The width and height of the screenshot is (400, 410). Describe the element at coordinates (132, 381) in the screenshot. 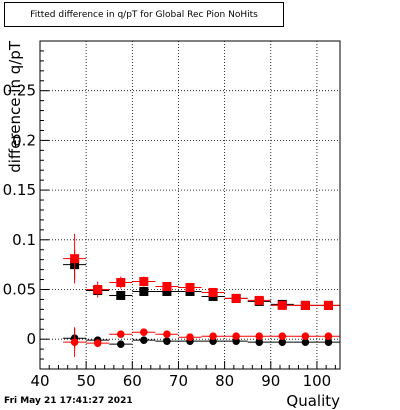

I see `x-tick-label: 60` at that location.